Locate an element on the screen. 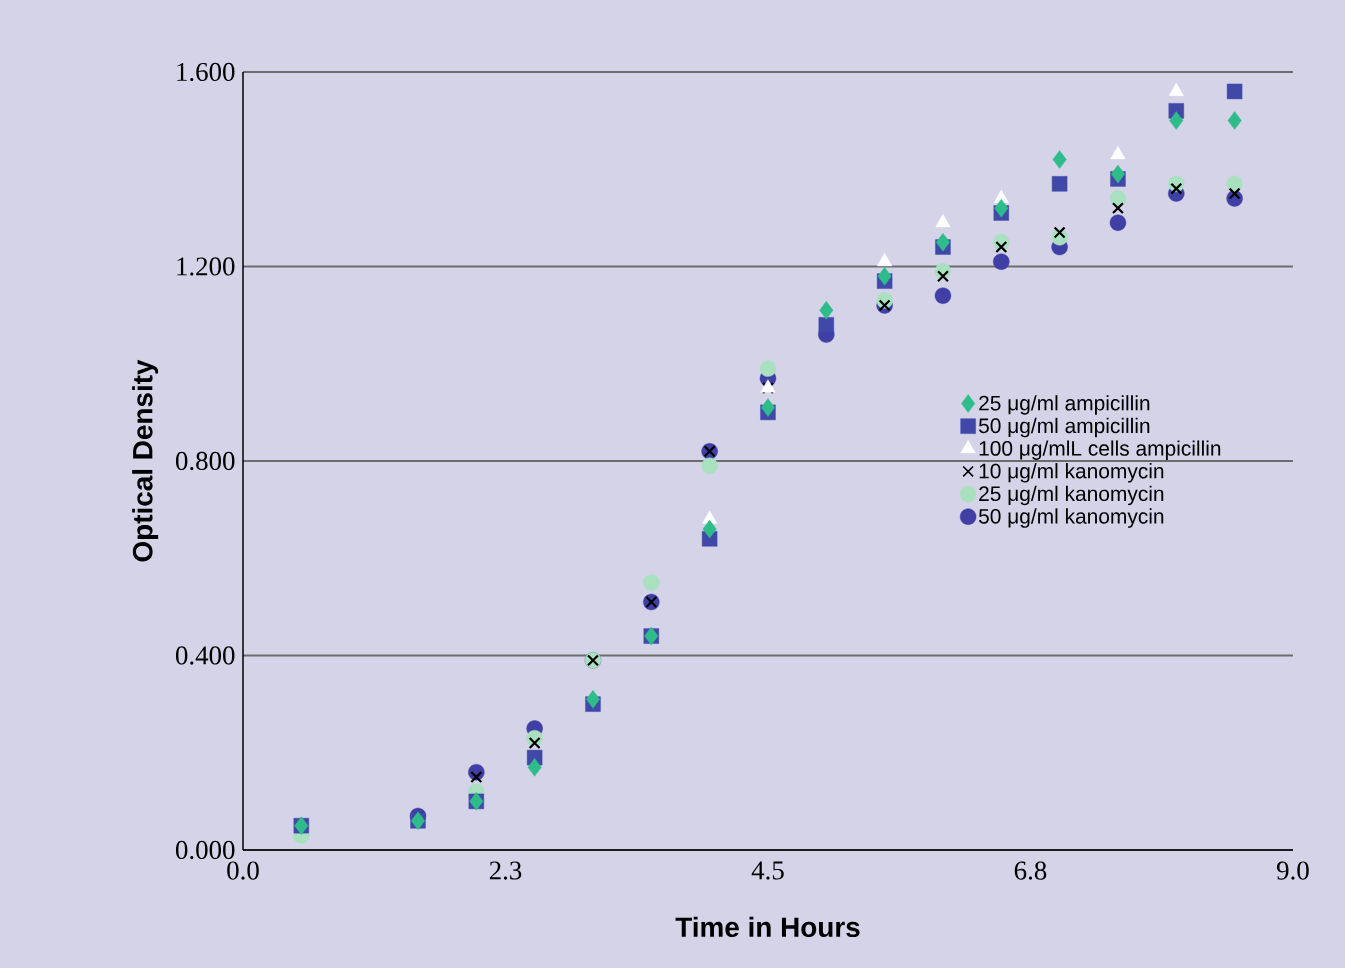 This screenshot has height=968, width=1345. x-tick-label: 0.0 is located at coordinates (243, 870).